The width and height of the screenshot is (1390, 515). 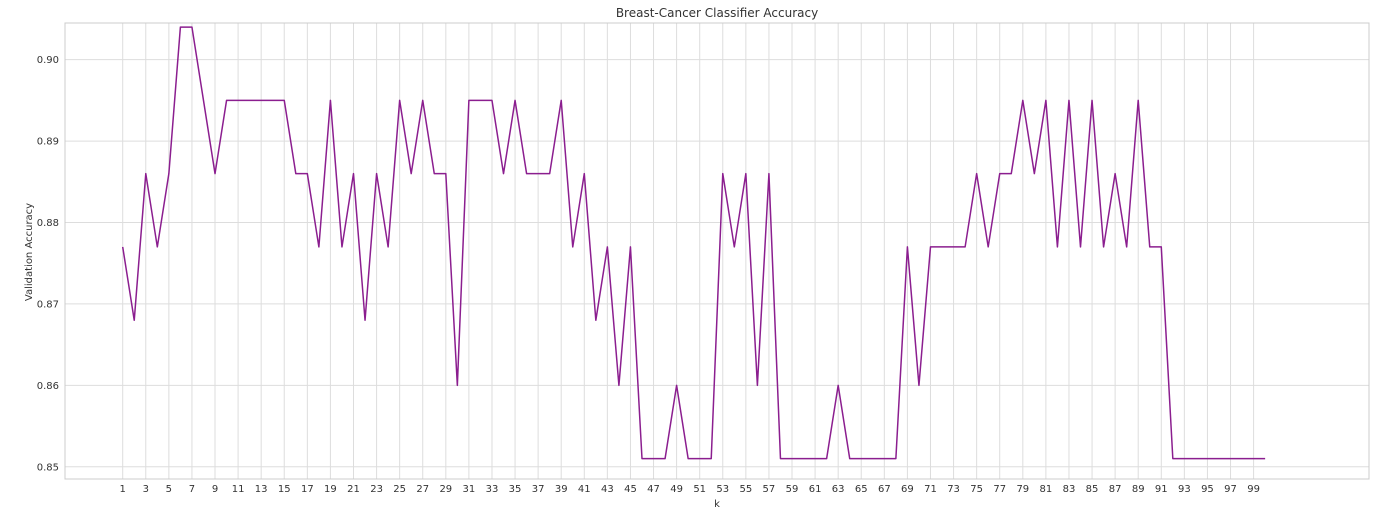 I want to click on x-tick-label: 7, so click(x=192, y=489).